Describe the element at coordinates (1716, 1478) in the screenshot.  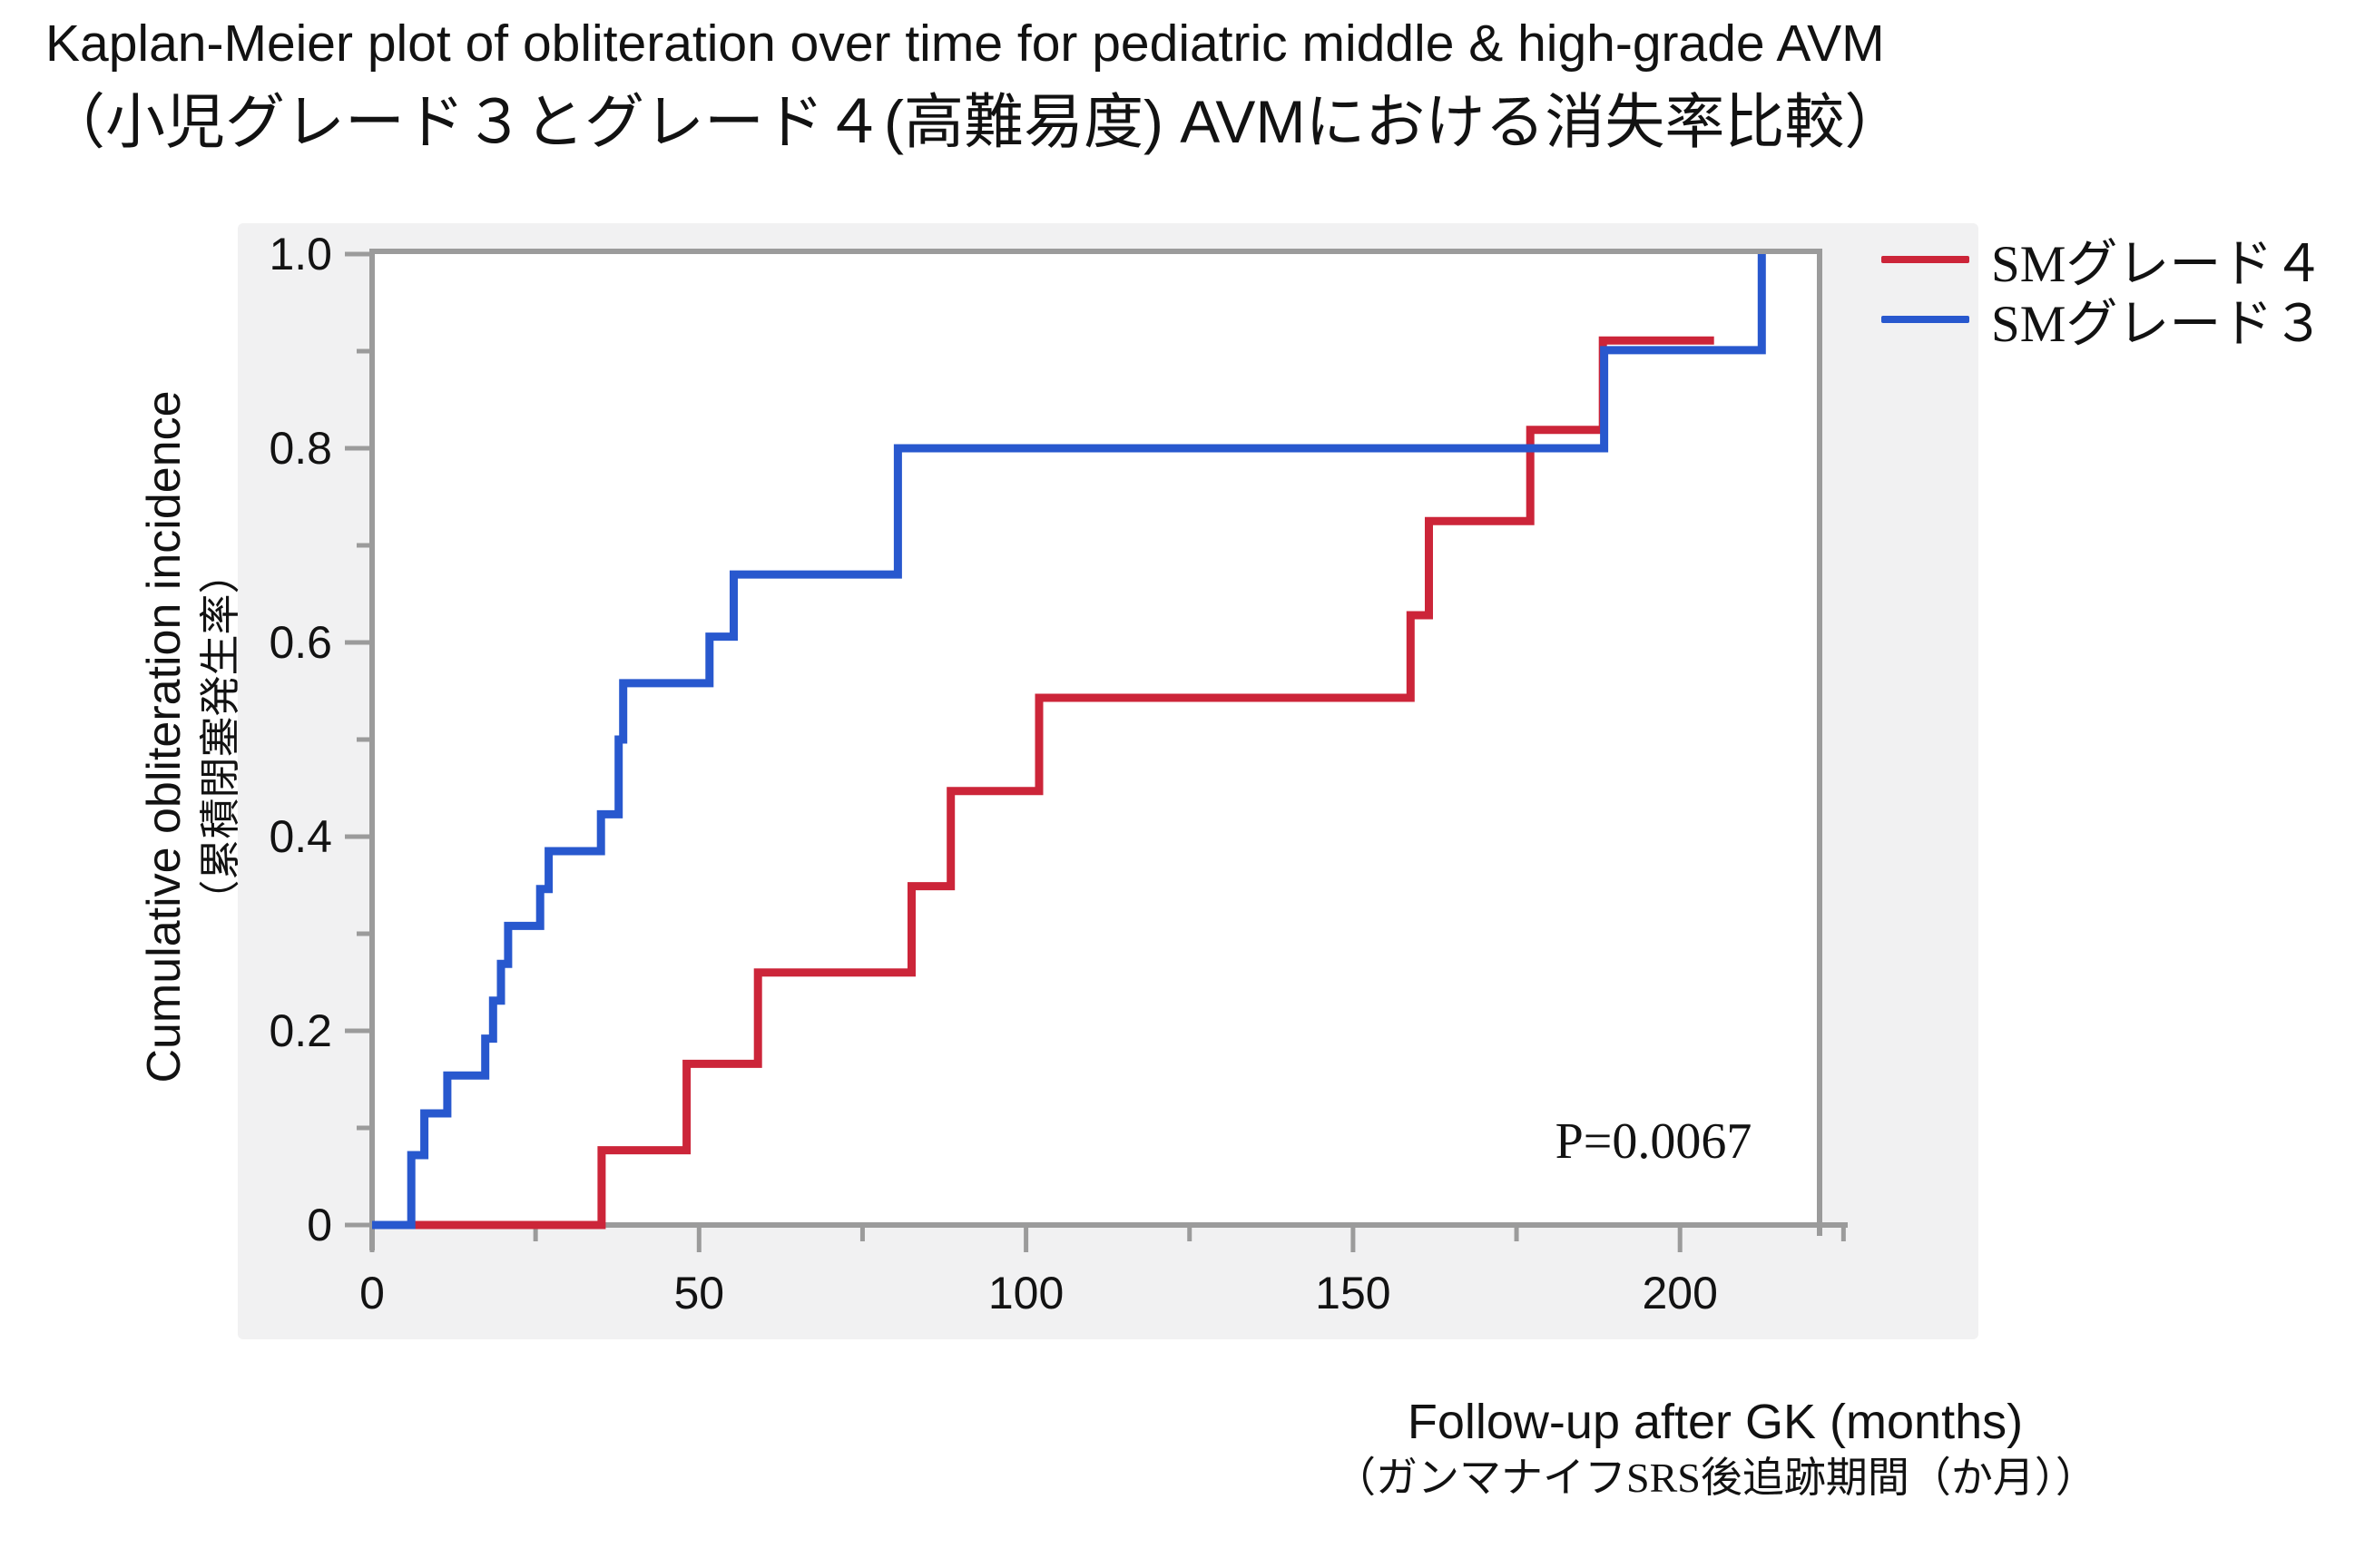
I see `x-axis-label-japanese: （ガンマナイフSRS後追跡期間（か月））` at that location.